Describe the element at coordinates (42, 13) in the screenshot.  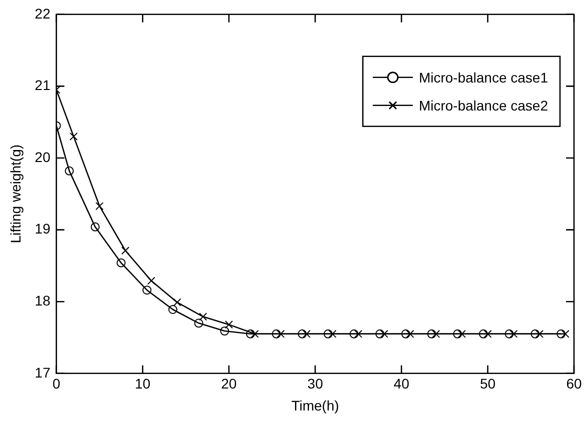
I see `y-tick-label: 22` at that location.